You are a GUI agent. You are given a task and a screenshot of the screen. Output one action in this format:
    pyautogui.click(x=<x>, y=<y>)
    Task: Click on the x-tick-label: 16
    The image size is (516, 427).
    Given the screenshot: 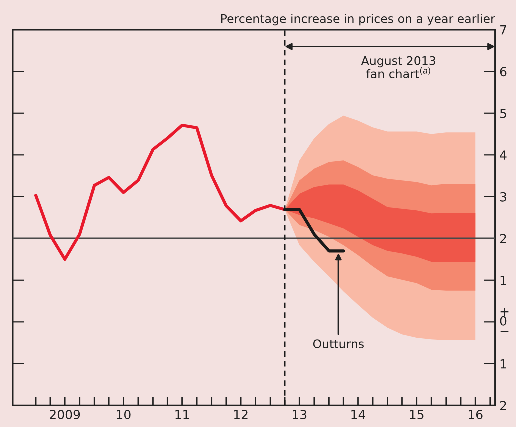 What is the action you would take?
    pyautogui.click(x=476, y=415)
    